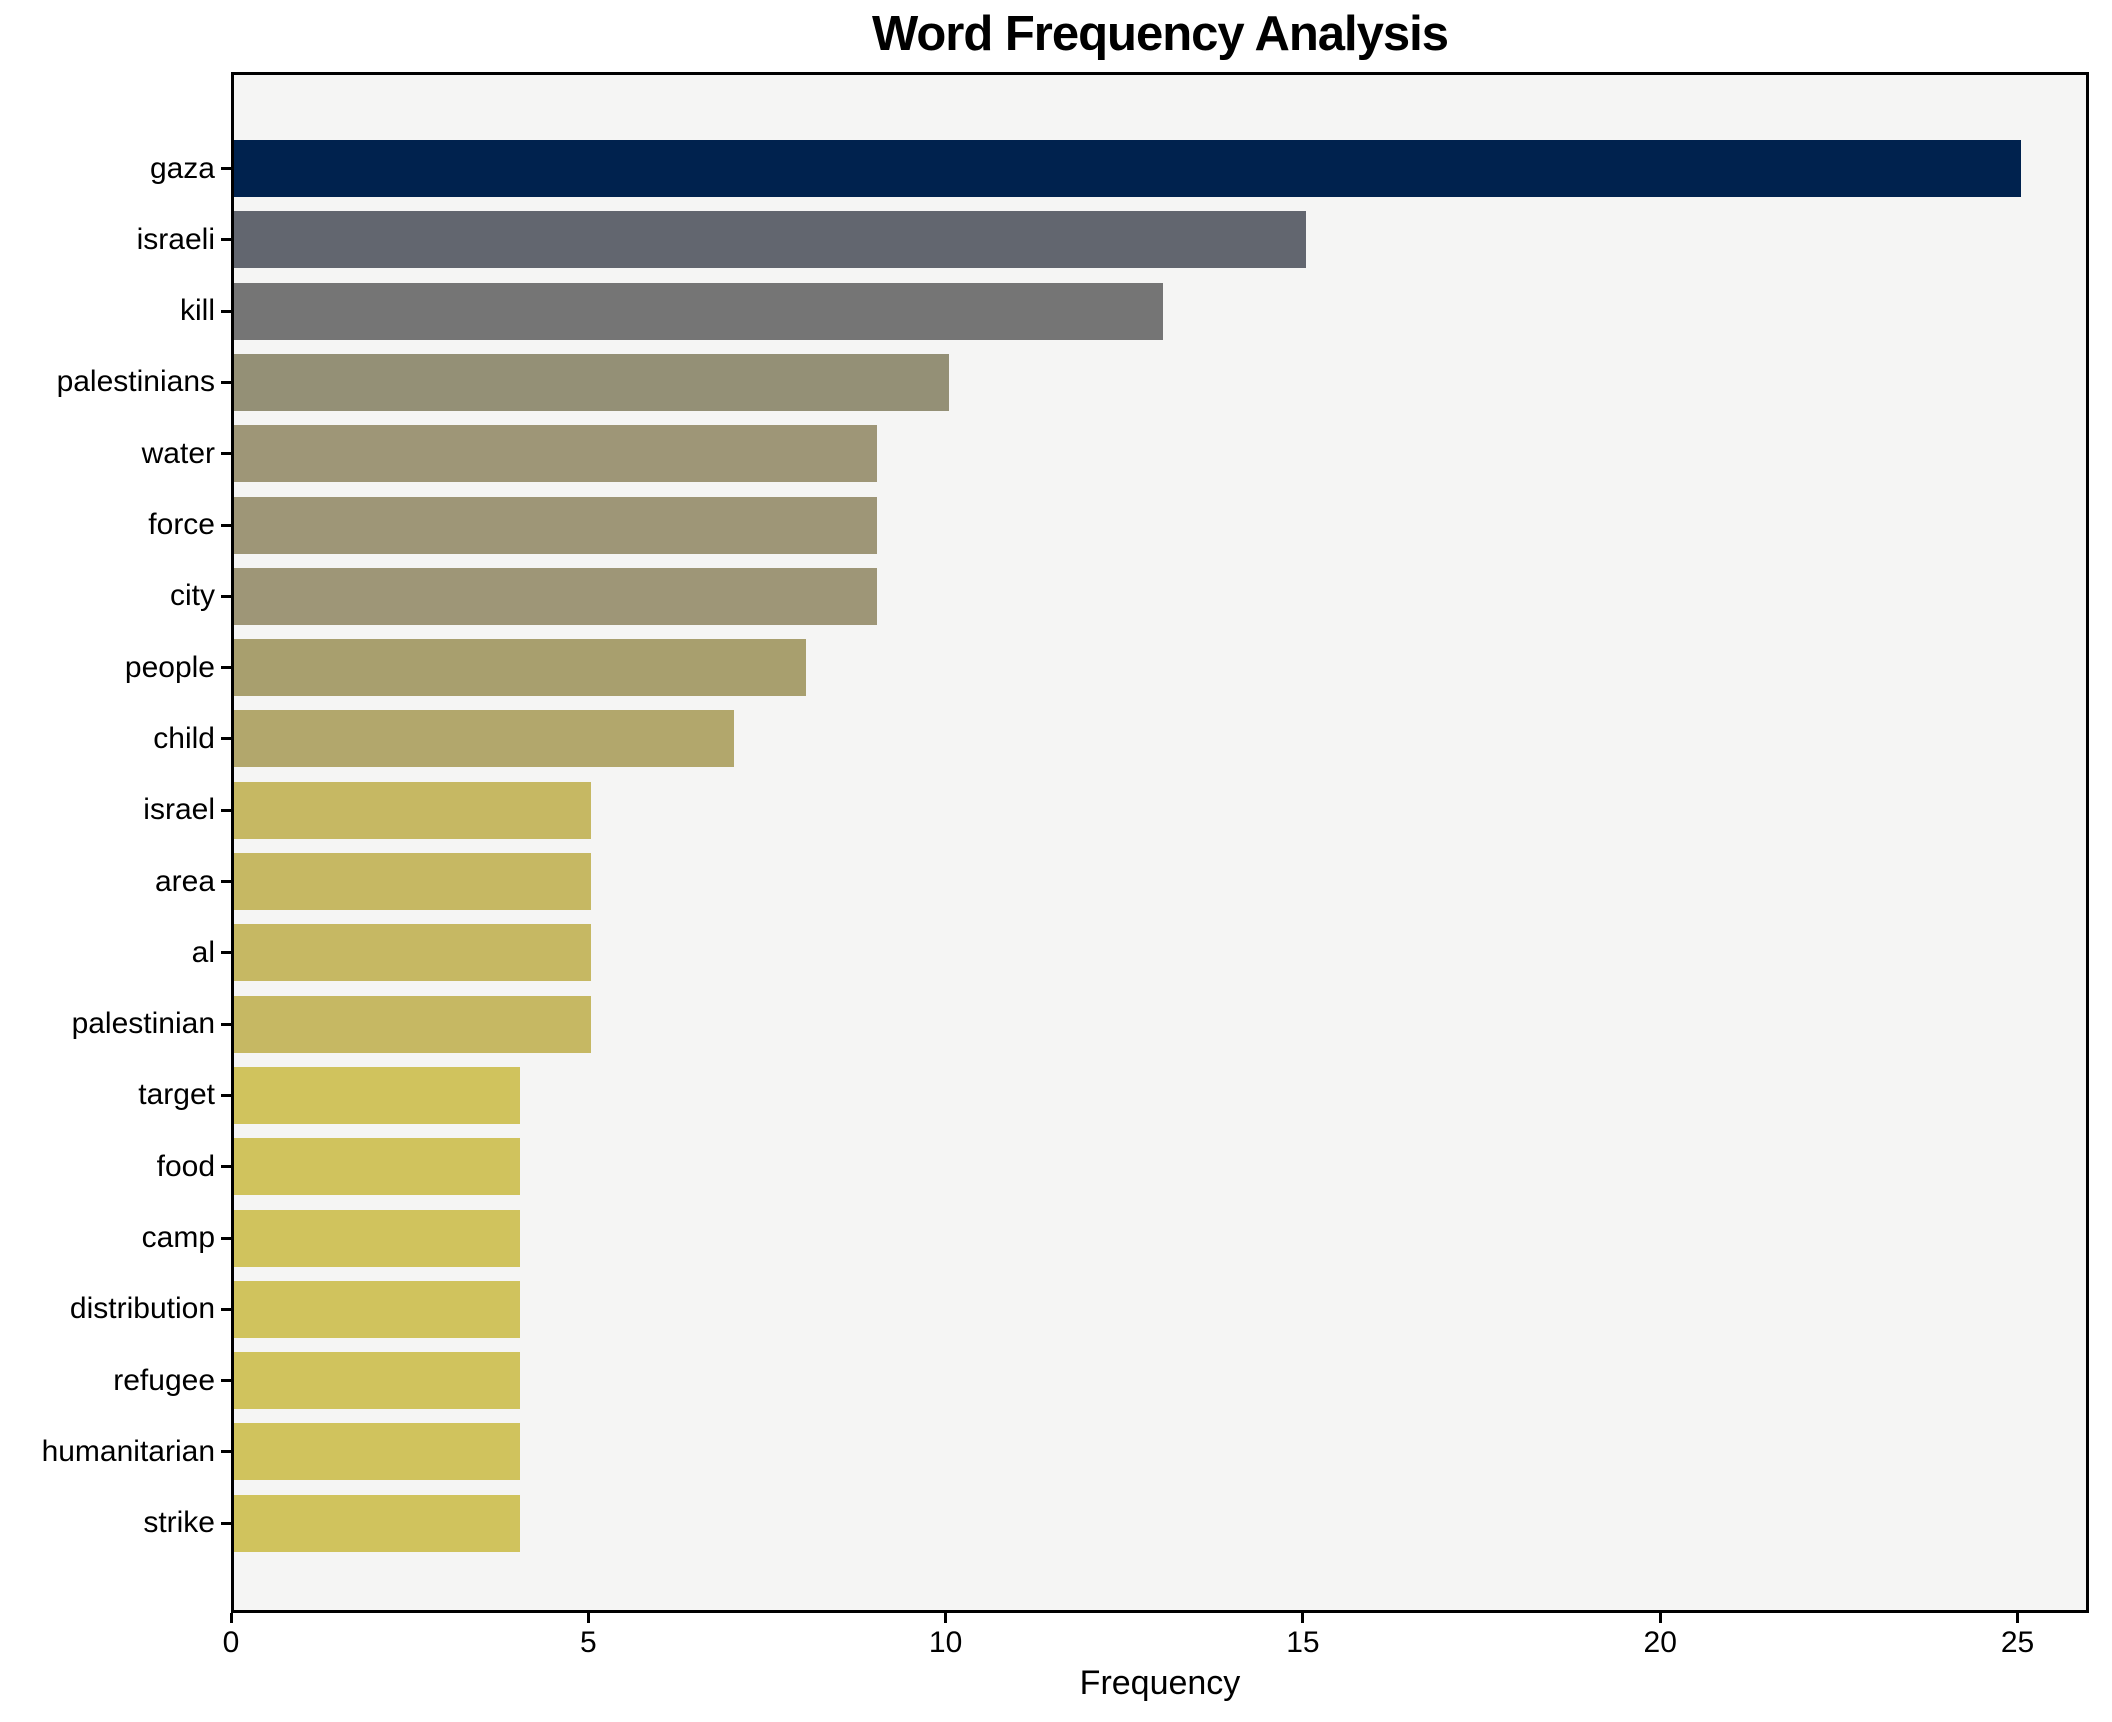 This screenshot has height=1722, width=2112. Describe the element at coordinates (226, 596) in the screenshot. I see `y-tick-city` at that location.